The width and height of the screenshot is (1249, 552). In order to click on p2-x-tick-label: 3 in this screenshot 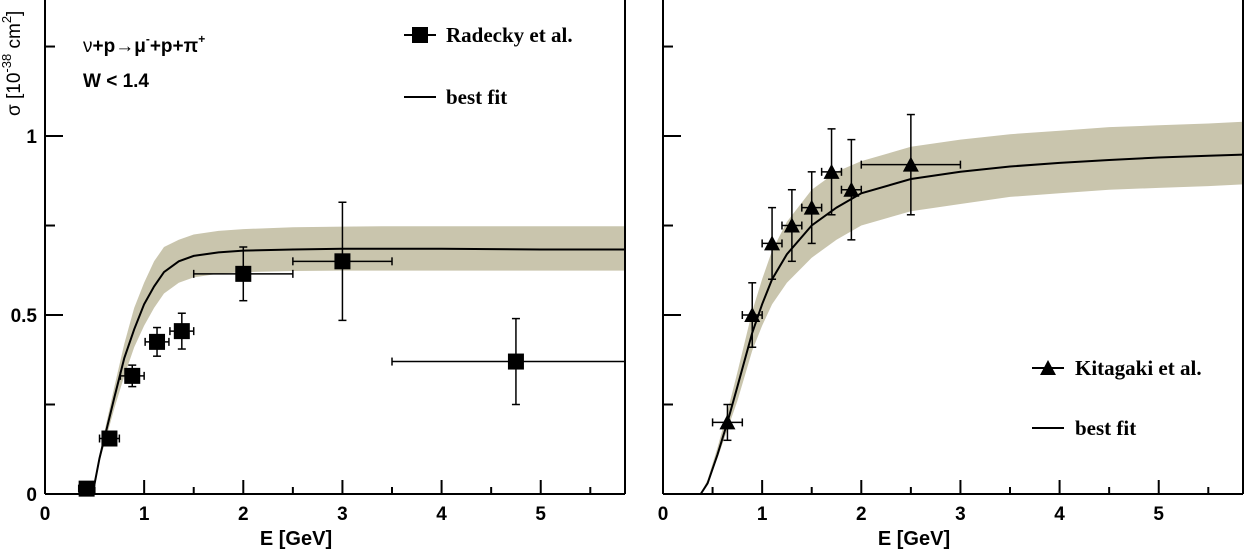, I will do `click(960, 514)`.